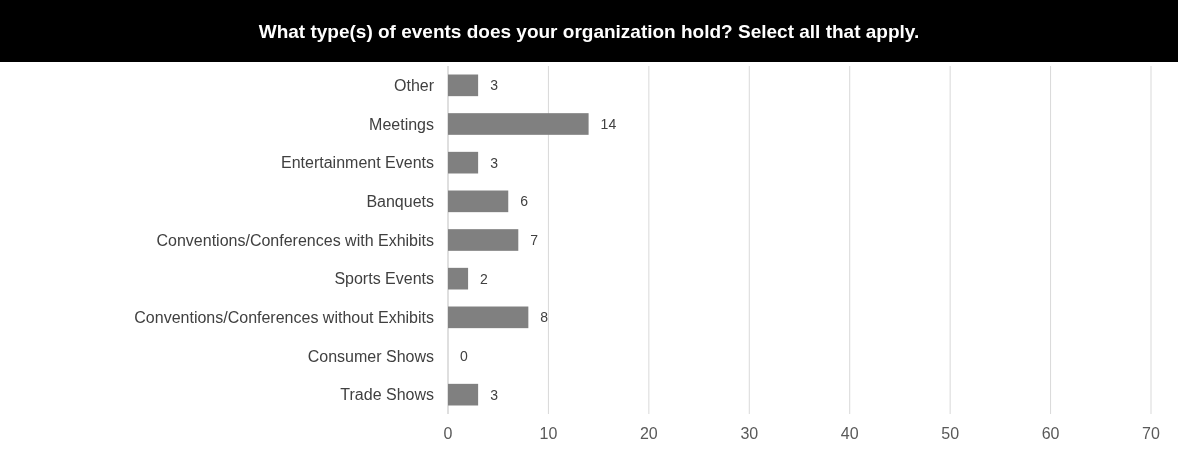  What do you see at coordinates (357, 163) in the screenshot?
I see `y-tick-label: Entertainment Events` at bounding box center [357, 163].